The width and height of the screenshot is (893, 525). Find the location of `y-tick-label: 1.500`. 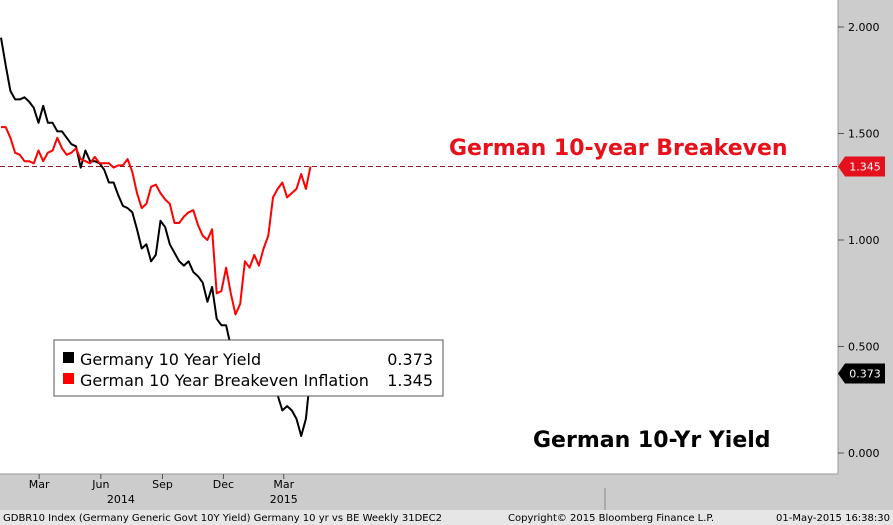

y-tick-label: 1.500 is located at coordinates (864, 134).